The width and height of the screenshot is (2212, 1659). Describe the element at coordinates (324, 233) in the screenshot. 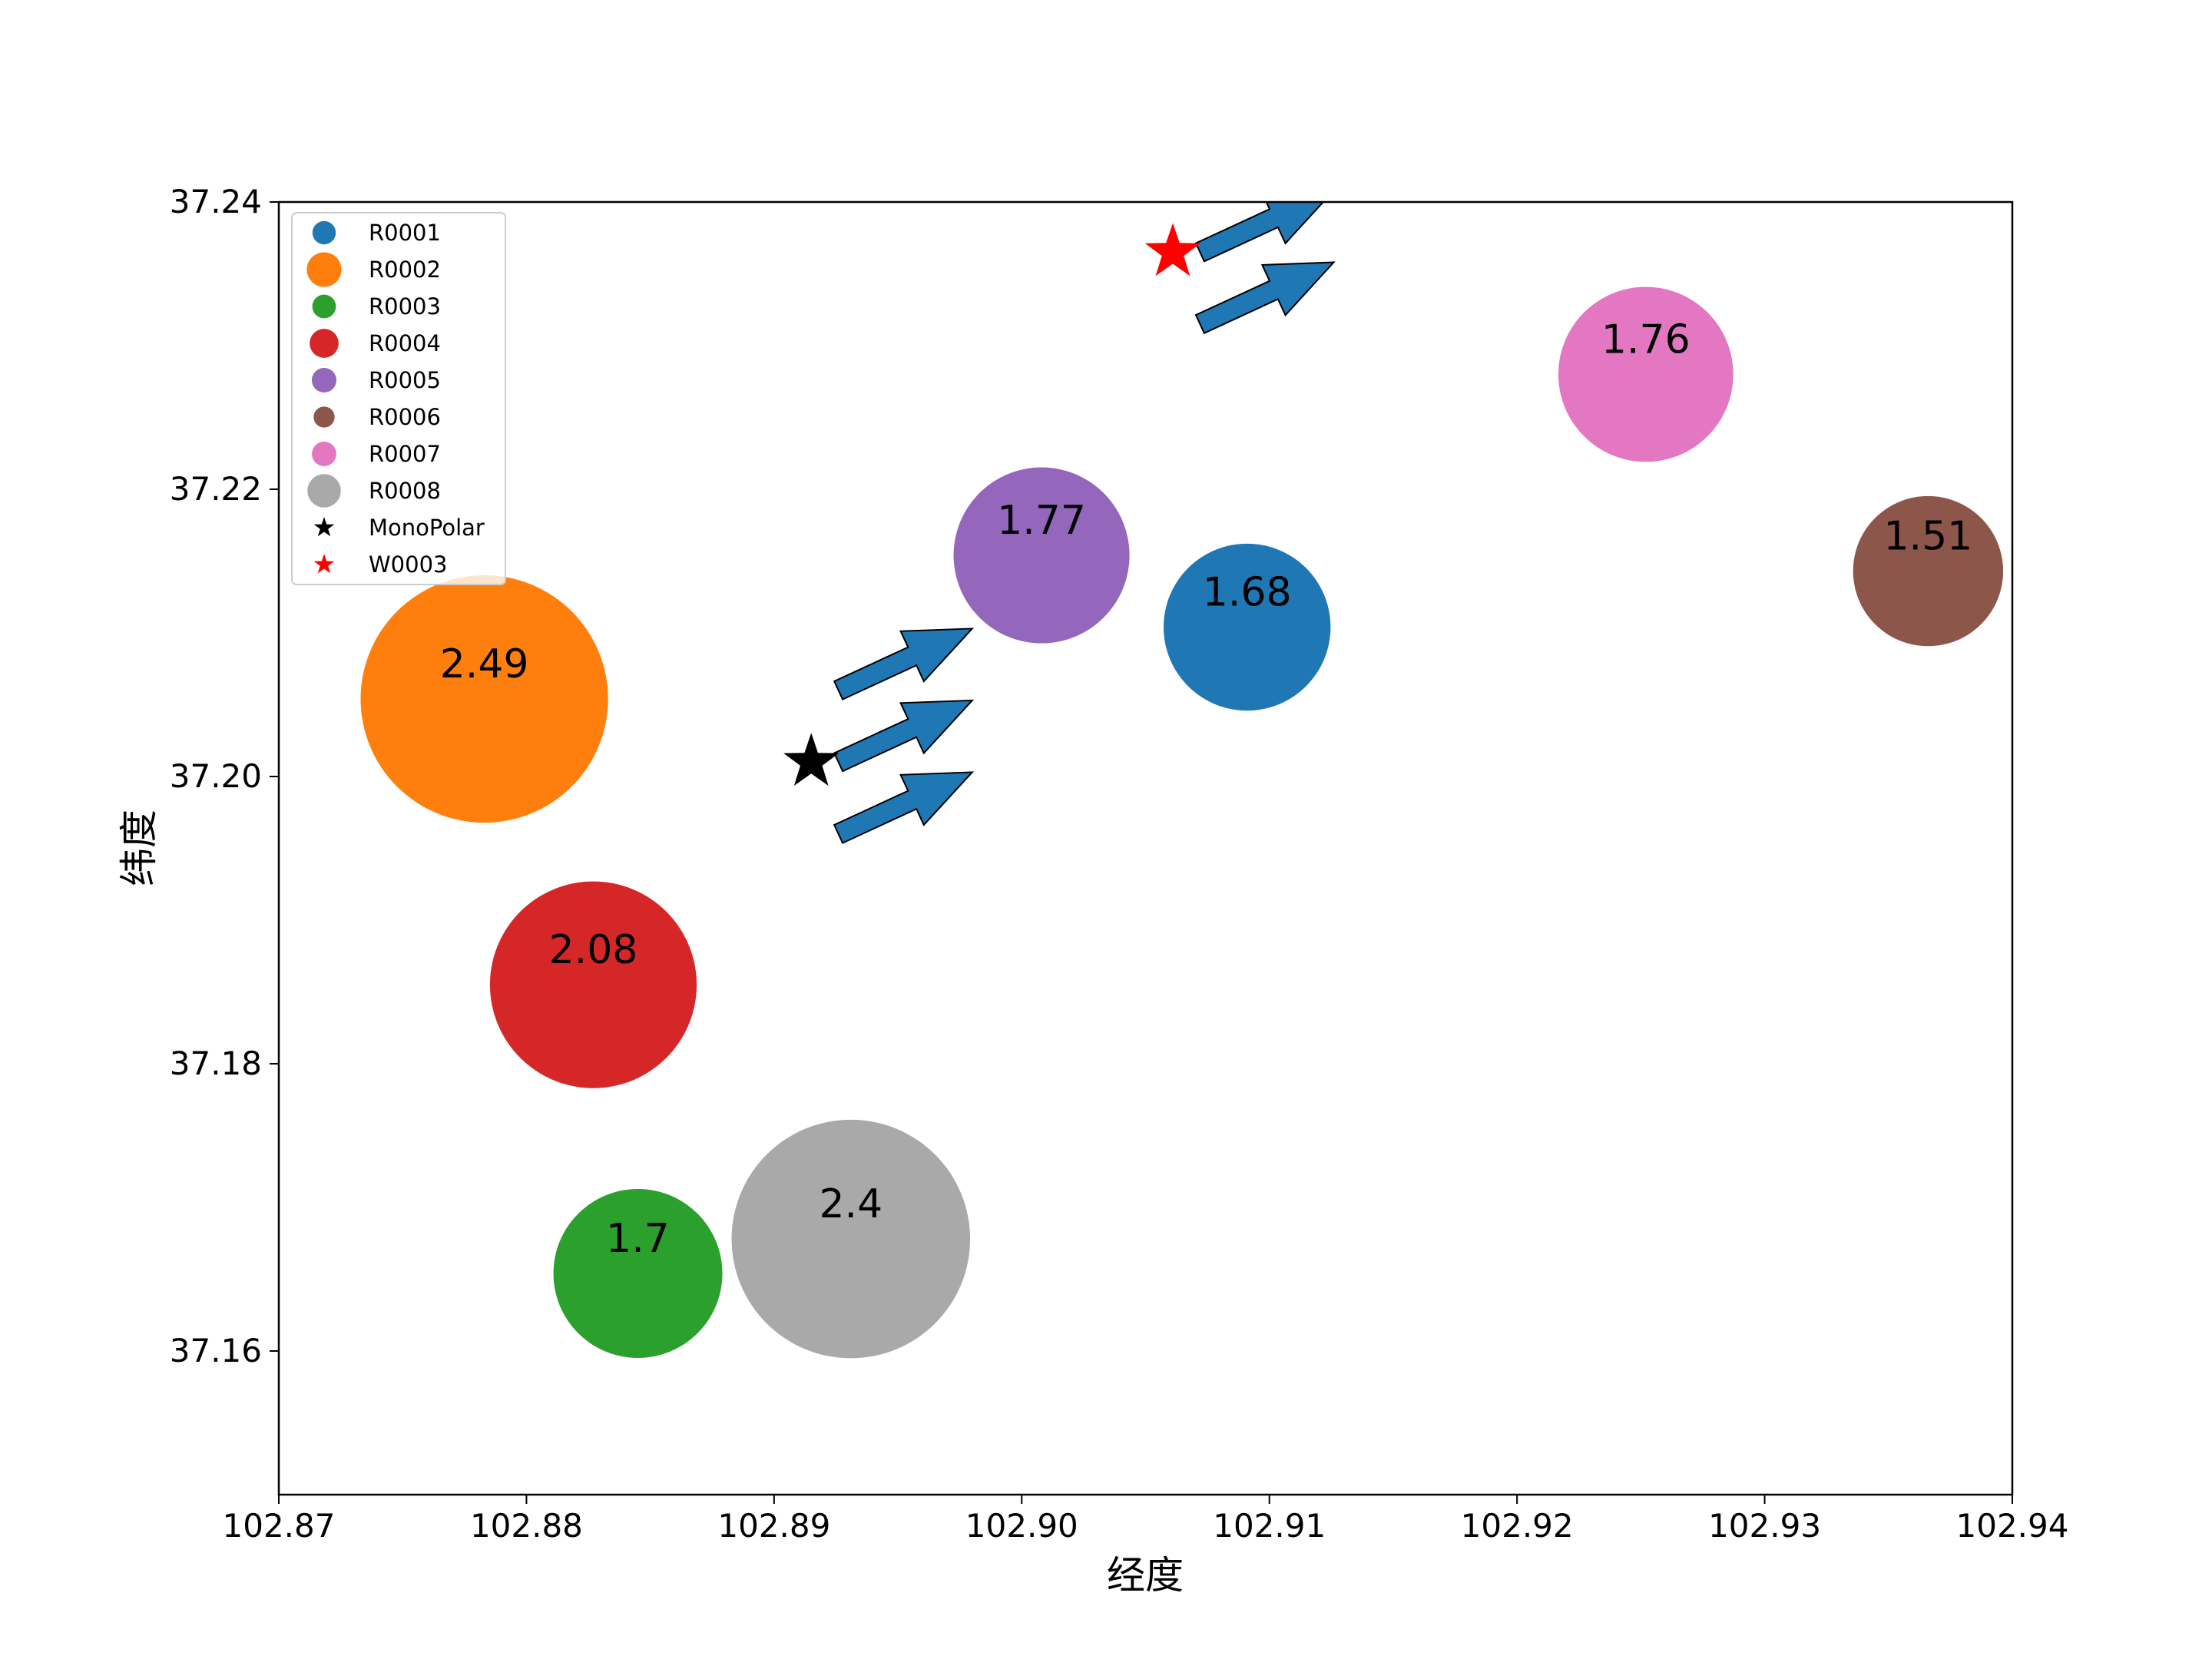

I see `legend-swatch-r0001` at that location.